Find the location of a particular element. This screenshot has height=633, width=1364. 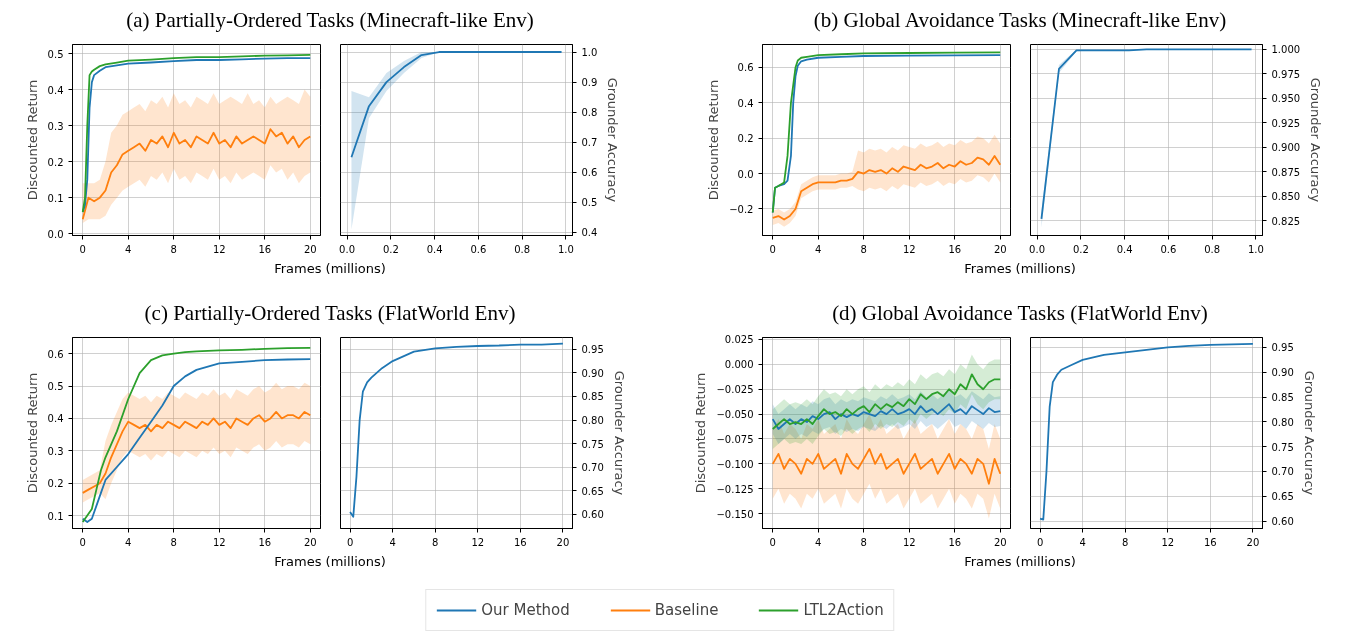

y-tick-label: 0.025 is located at coordinates (739, 340).